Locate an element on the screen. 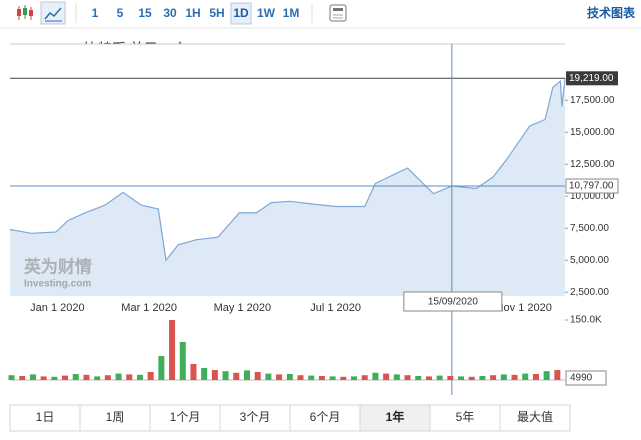 This screenshot has width=641, height=440. crosshair-y-box is located at coordinates (592, 186).